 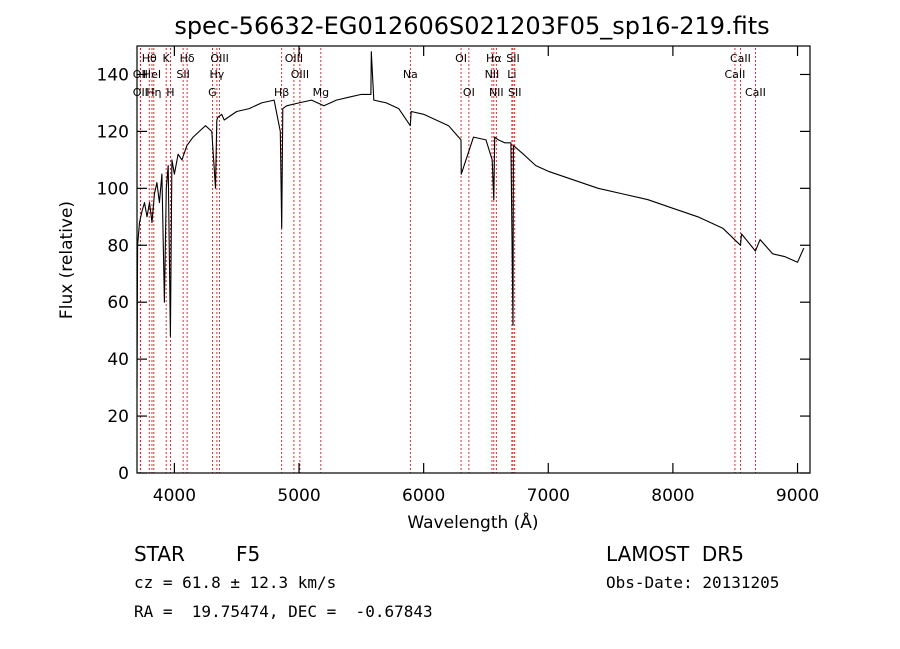 What do you see at coordinates (797, 496) in the screenshot?
I see `x-tick-label: 9000` at bounding box center [797, 496].